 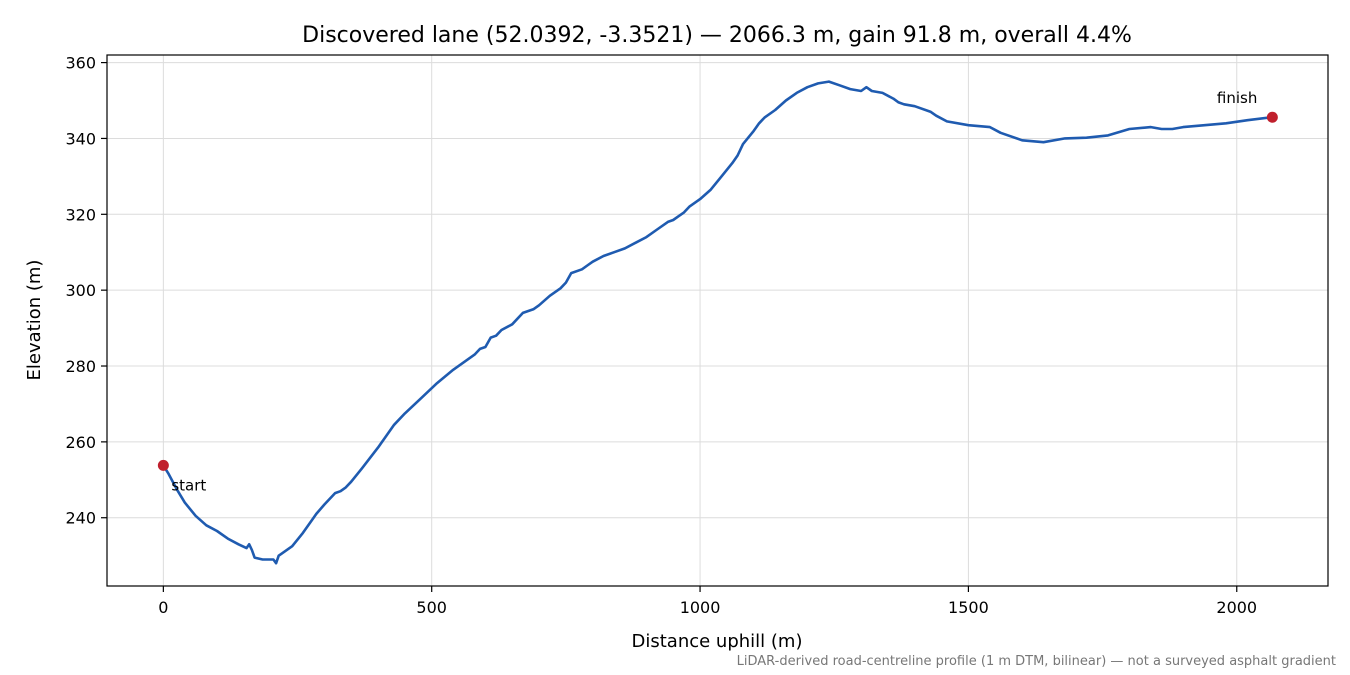 What do you see at coordinates (163, 465) in the screenshot?
I see `start-marker` at bounding box center [163, 465].